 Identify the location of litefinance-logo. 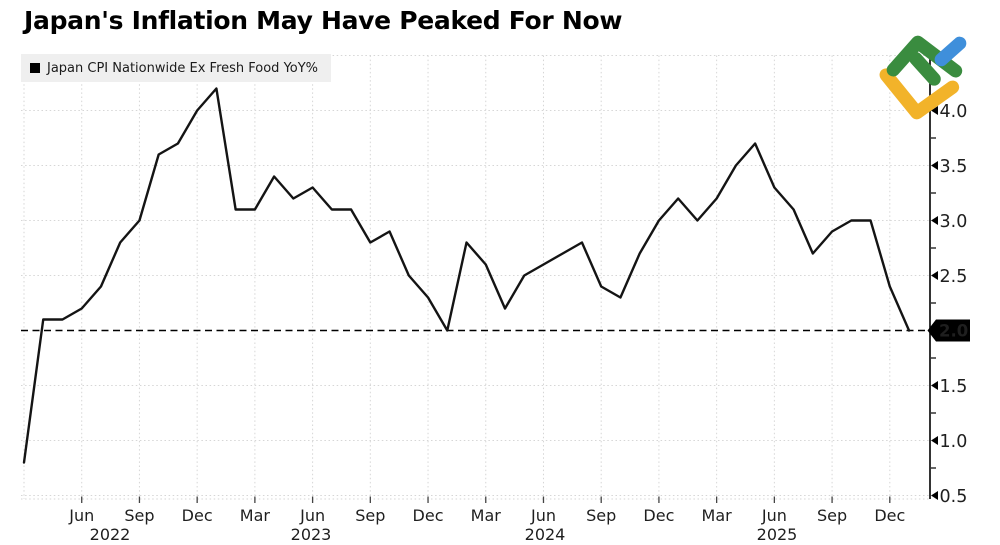
(923, 77).